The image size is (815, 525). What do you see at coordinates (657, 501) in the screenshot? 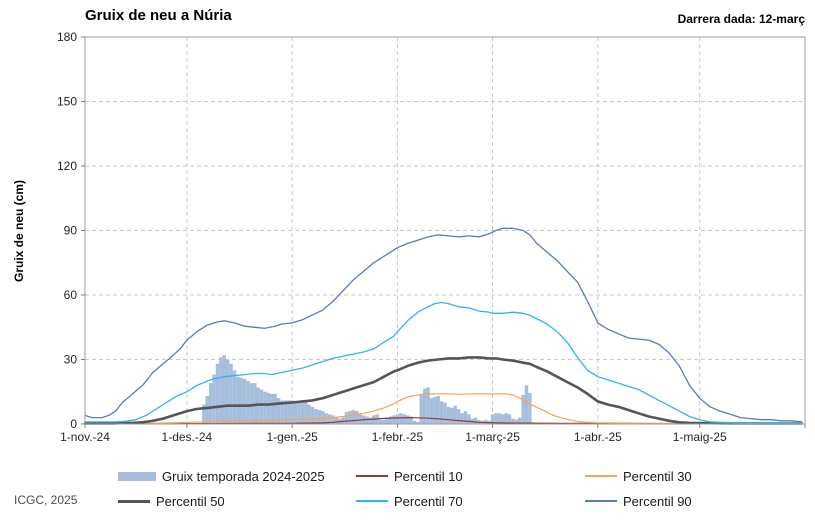
I see `legend-label: Percentil 90` at bounding box center [657, 501].